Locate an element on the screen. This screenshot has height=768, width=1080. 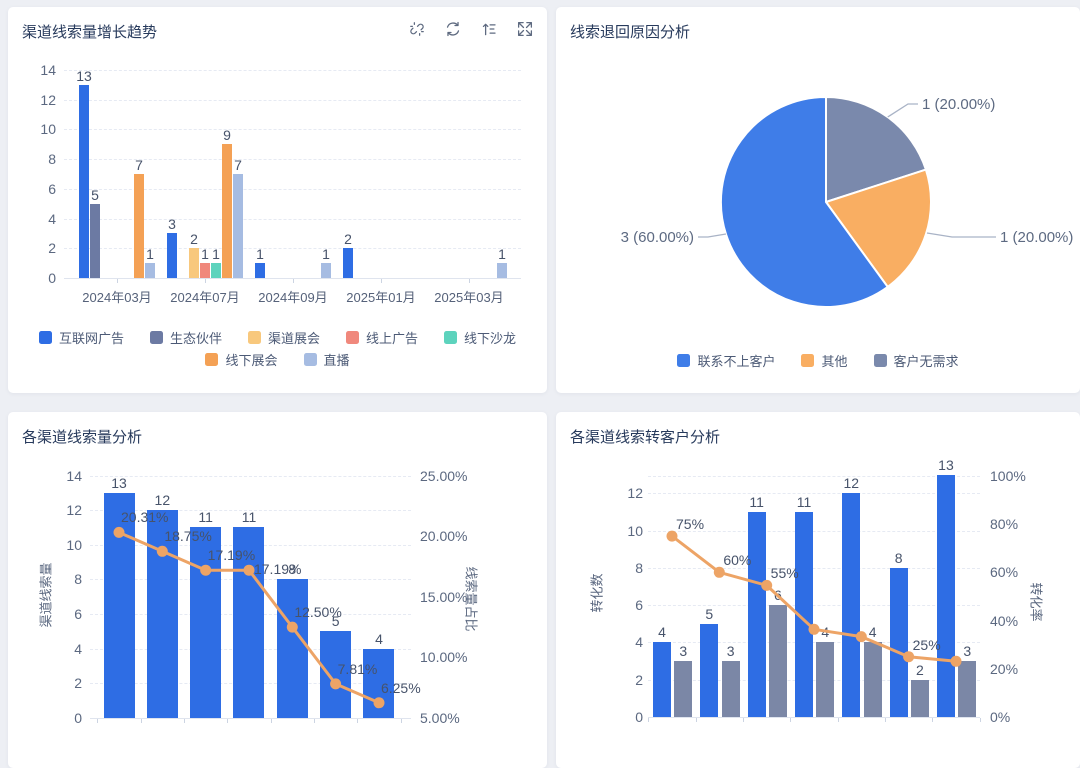
legend-item-其他: 其他 is located at coordinates (824, 360).